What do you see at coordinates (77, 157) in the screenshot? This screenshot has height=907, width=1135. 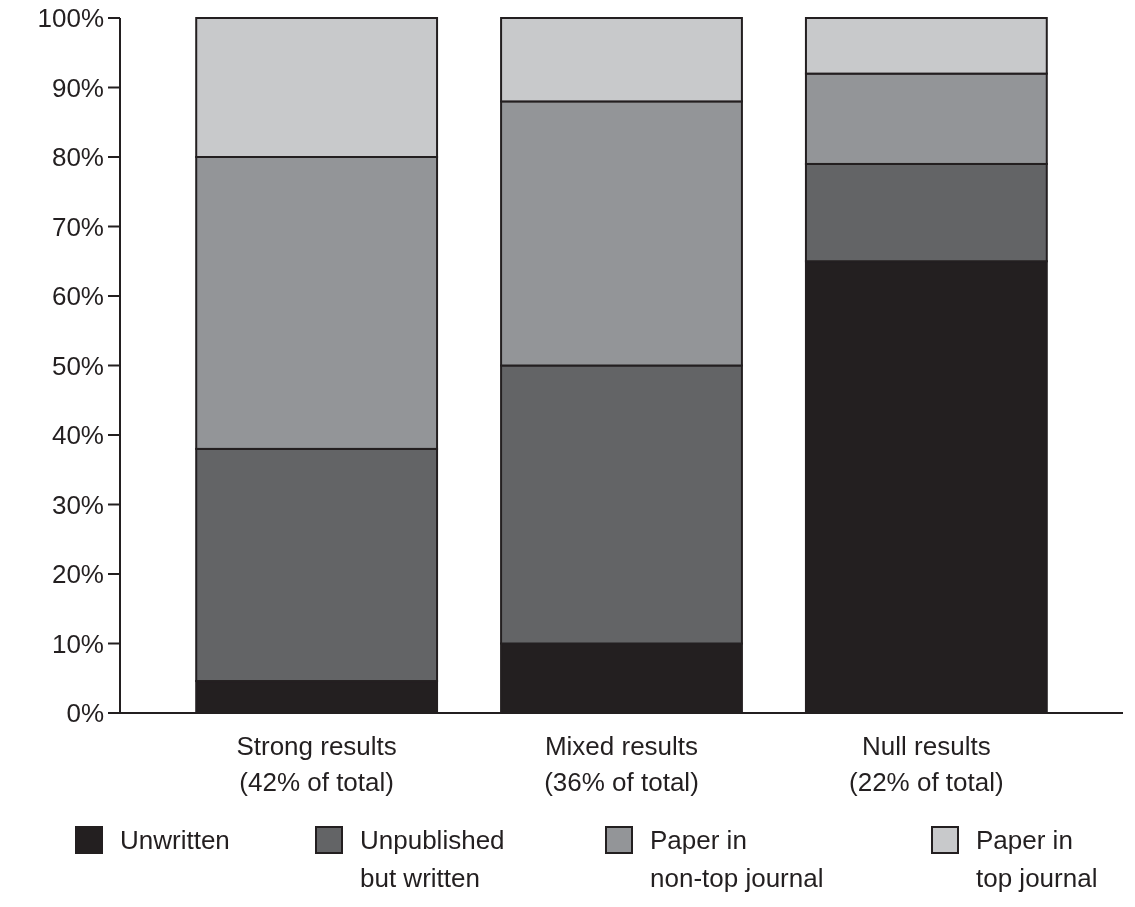 I see `y-tick-label: 80%` at bounding box center [77, 157].